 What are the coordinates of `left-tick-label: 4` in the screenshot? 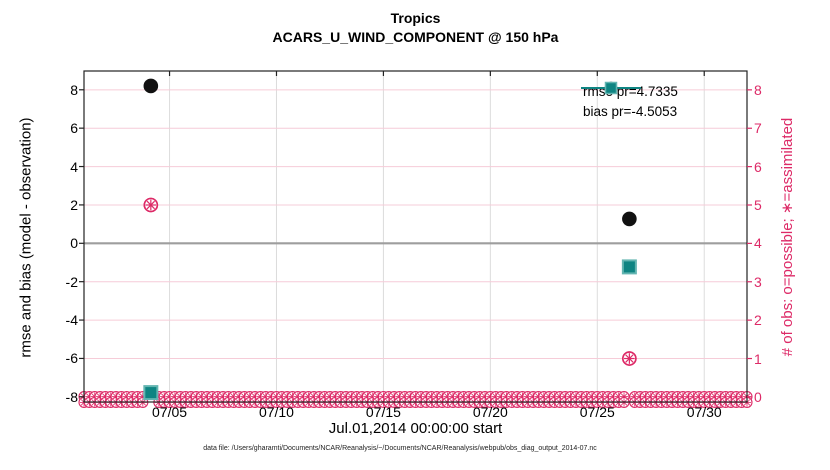 It's located at (74, 166).